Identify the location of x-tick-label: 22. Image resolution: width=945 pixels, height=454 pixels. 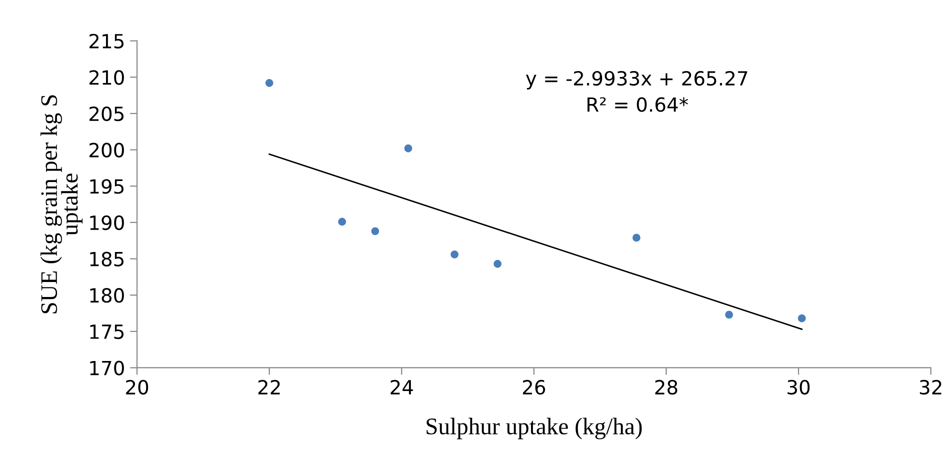
(269, 387).